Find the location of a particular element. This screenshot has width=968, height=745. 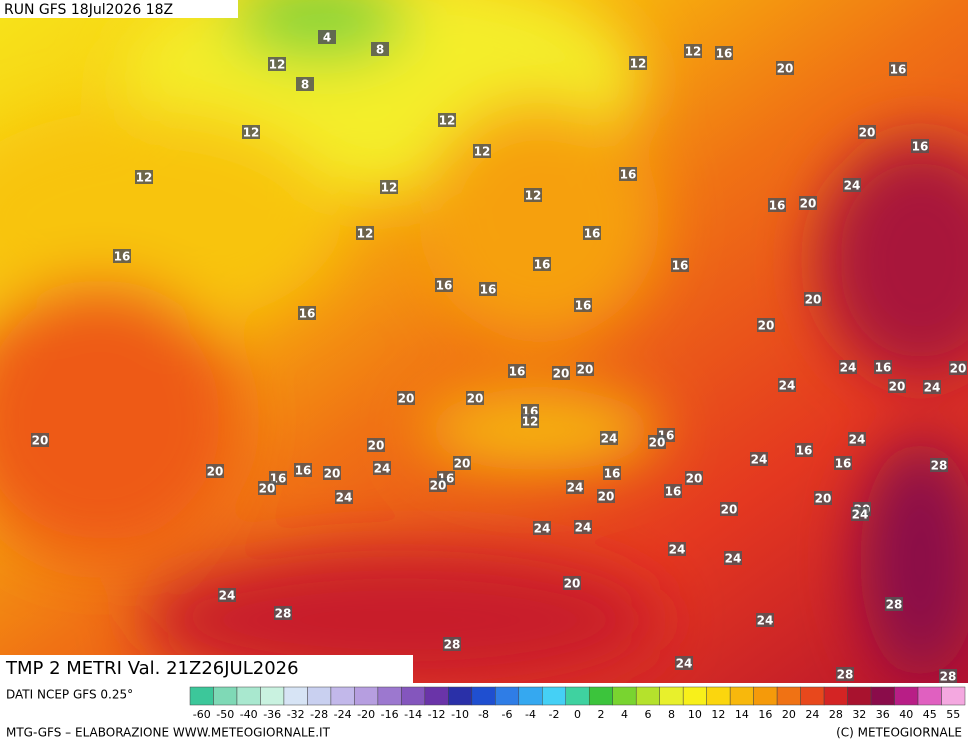

field-title: TMP 2 METRI Val. 21Z26JUL2026 is located at coordinates (152, 668).